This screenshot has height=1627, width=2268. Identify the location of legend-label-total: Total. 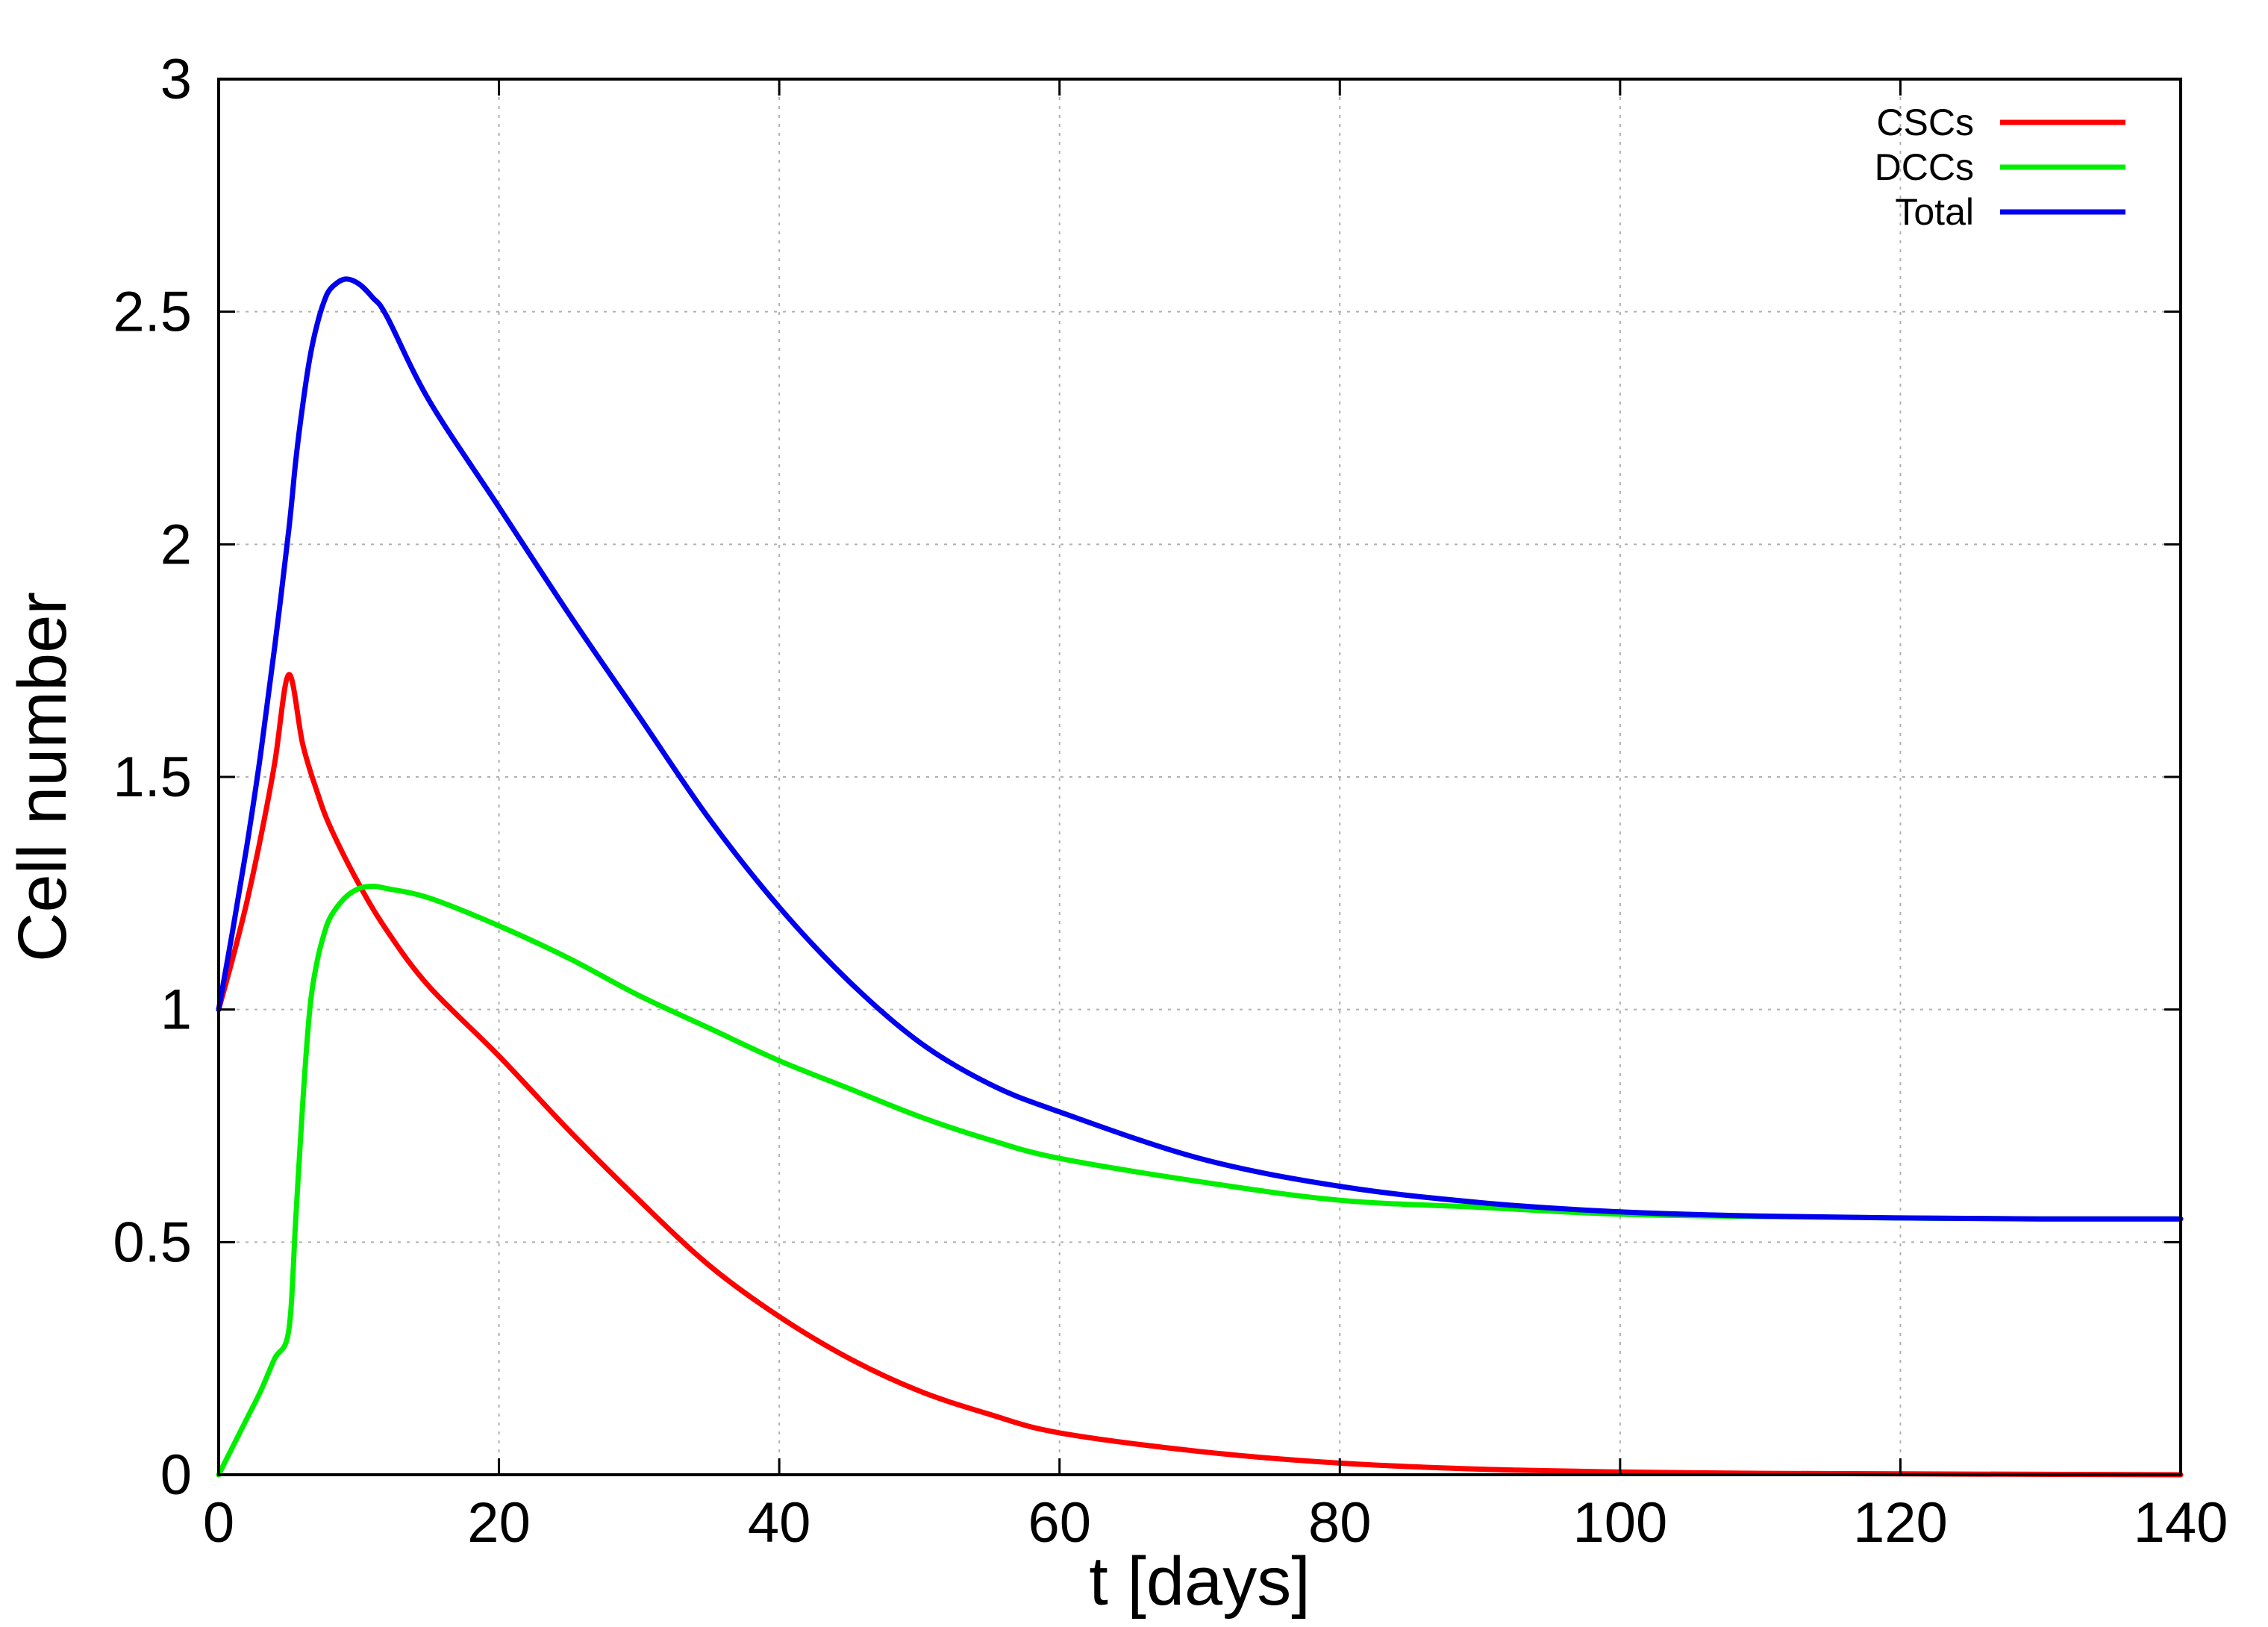
(1934, 212).